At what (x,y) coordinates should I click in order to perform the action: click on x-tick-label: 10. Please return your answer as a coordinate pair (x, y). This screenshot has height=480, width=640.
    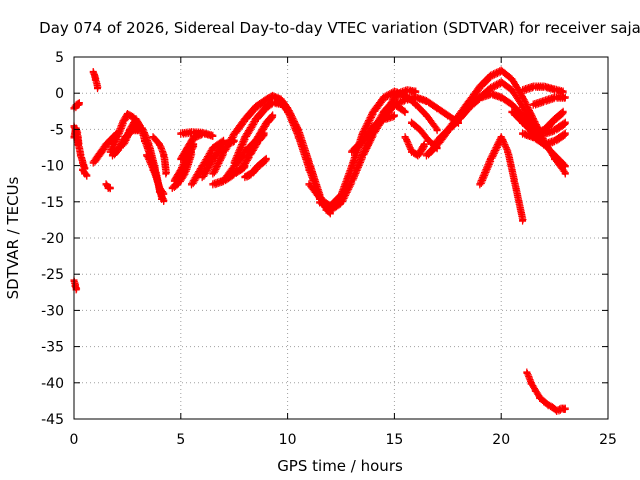
    Looking at the image, I should click on (288, 440).